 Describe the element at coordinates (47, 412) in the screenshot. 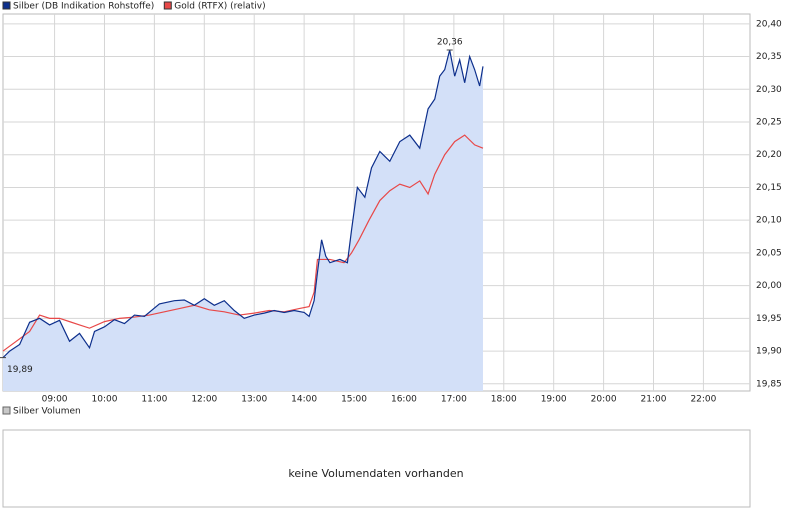

I see `volume-legend: Silber Volumen` at that location.